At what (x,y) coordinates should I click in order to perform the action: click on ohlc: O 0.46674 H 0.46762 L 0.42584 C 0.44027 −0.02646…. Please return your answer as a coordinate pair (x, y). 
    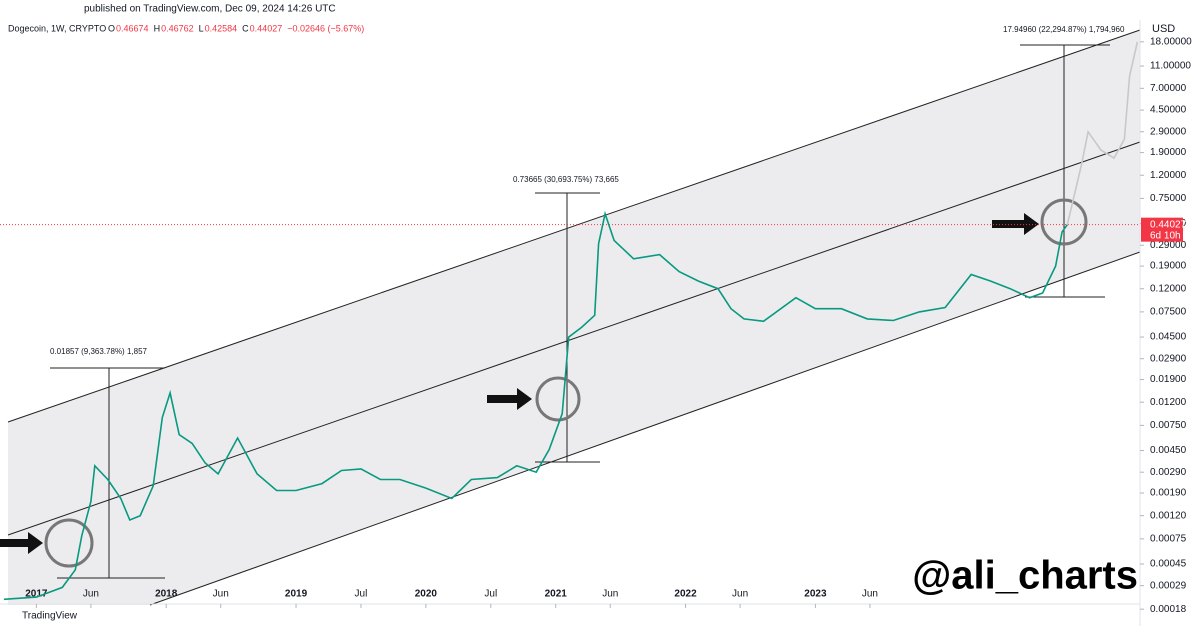
    Looking at the image, I should click on (236, 28).